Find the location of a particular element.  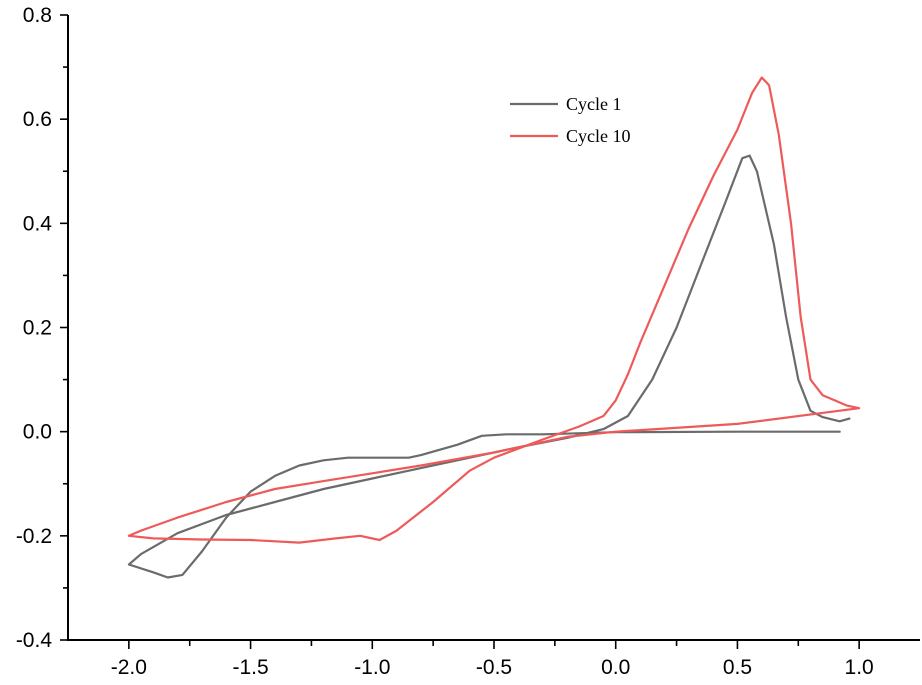

legend-label: Cycle 1 is located at coordinates (594, 104).